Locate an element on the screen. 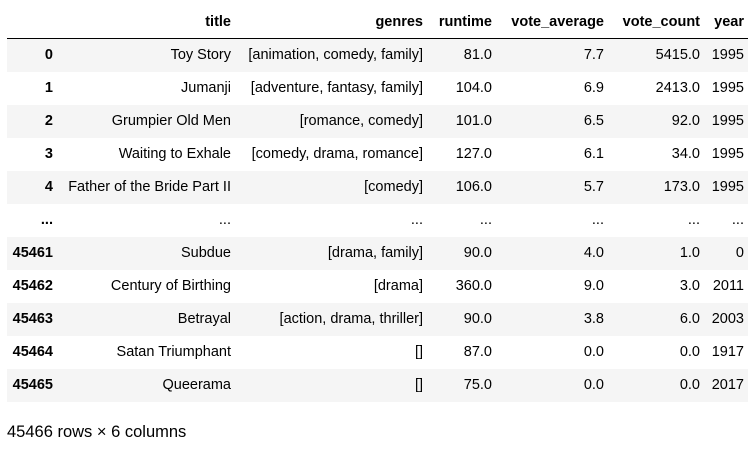 This screenshot has width=750, height=451. column-header-title: title is located at coordinates (147, 22).